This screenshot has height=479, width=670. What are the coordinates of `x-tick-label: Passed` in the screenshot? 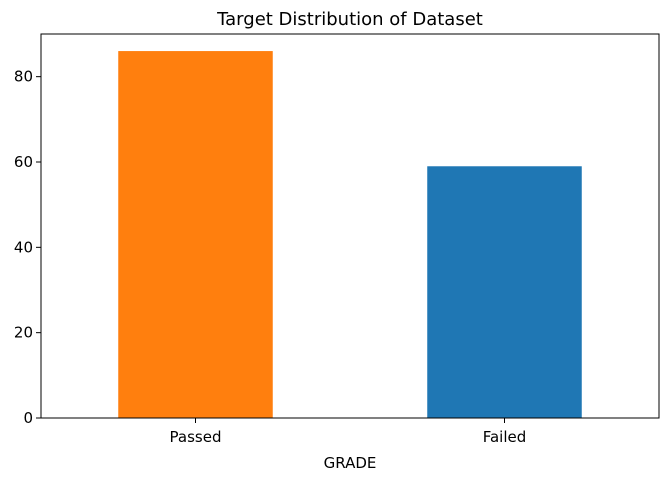 It's located at (196, 437).